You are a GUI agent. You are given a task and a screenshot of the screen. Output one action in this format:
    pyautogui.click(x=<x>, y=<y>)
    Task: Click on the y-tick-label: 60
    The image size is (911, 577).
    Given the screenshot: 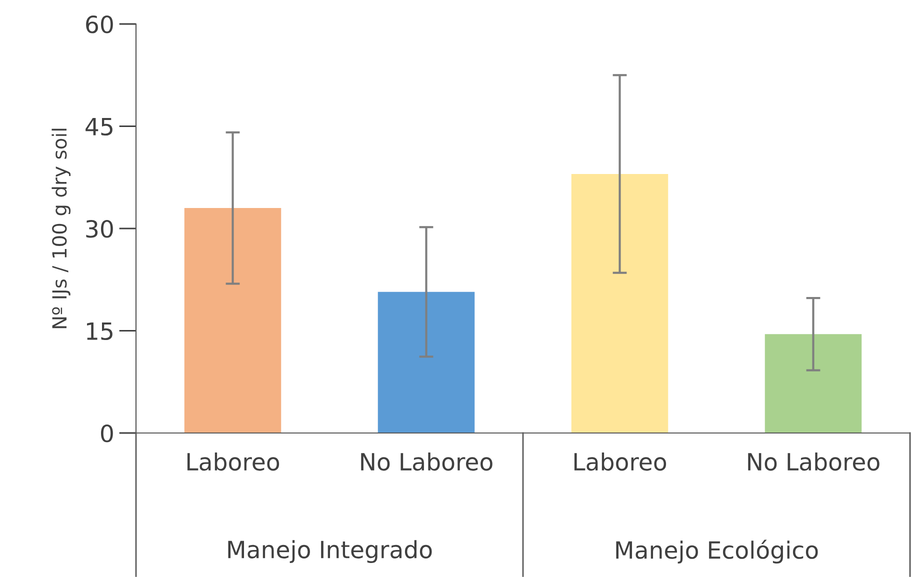 What is the action you would take?
    pyautogui.click(x=99, y=24)
    